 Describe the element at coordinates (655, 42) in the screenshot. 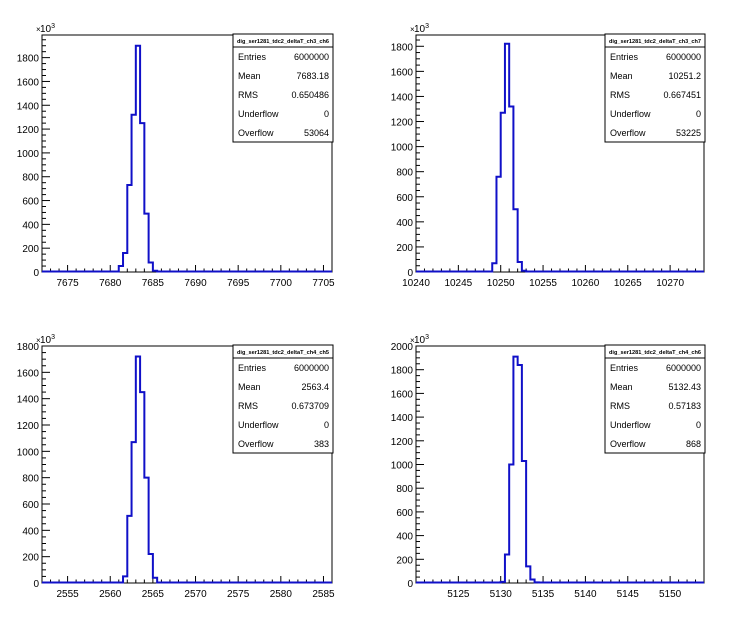

I see `histogram-title: dig_ser1281_tdc2_deltaT_ch3_ch7` at that location.